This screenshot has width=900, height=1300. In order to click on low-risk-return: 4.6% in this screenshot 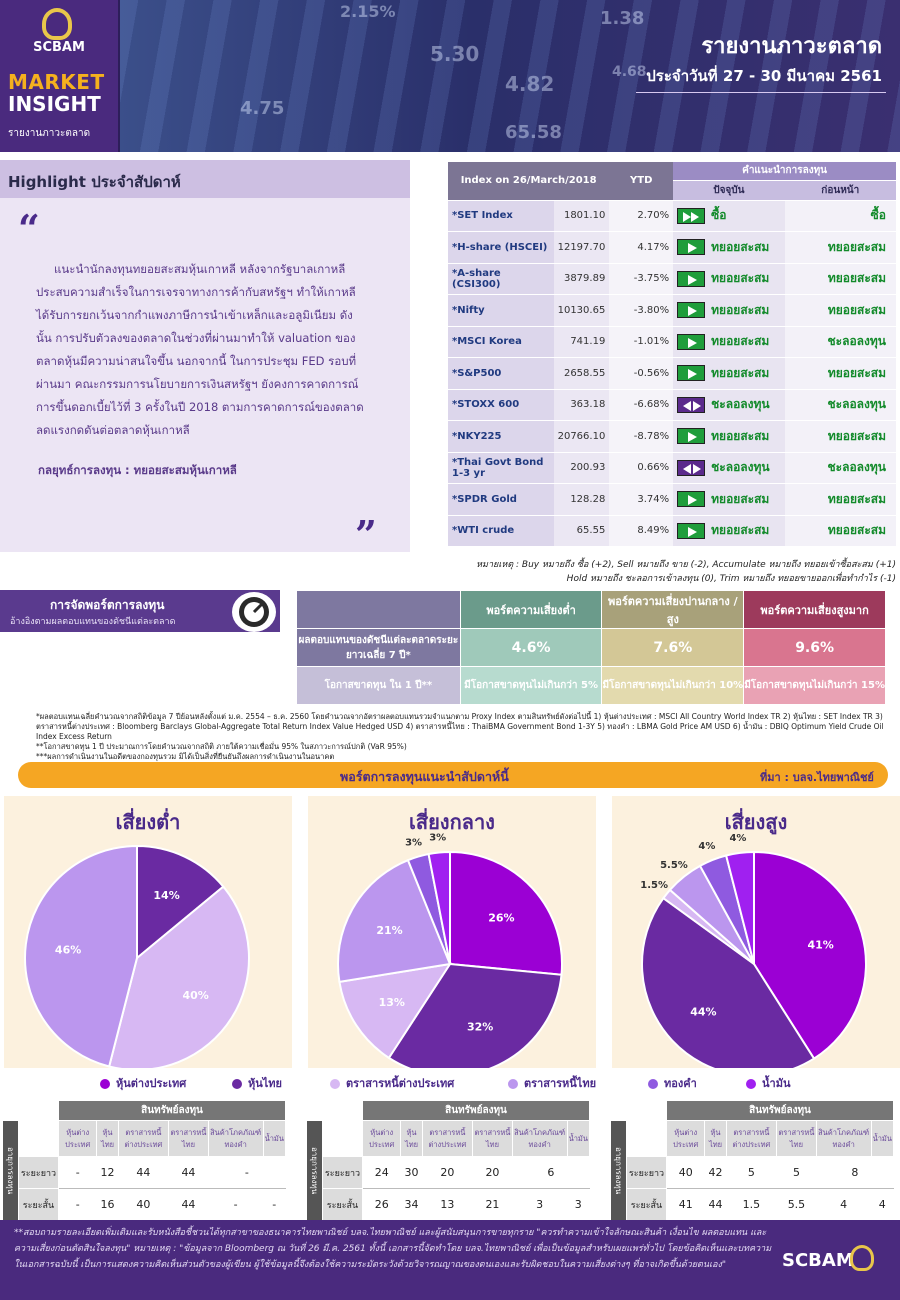, I will do `click(531, 647)`.